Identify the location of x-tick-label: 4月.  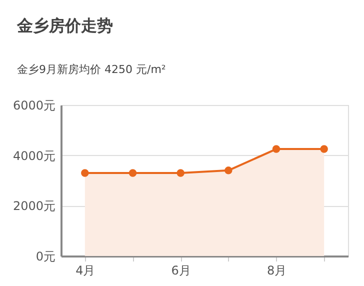
(86, 271).